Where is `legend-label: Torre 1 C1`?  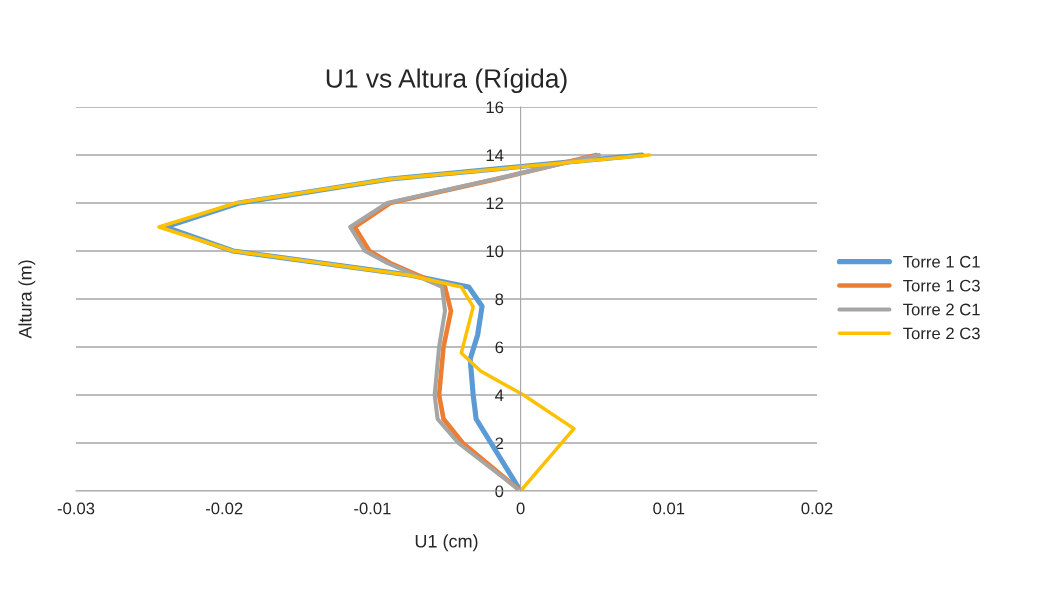
legend-label: Torre 1 C1 is located at coordinates (941, 261).